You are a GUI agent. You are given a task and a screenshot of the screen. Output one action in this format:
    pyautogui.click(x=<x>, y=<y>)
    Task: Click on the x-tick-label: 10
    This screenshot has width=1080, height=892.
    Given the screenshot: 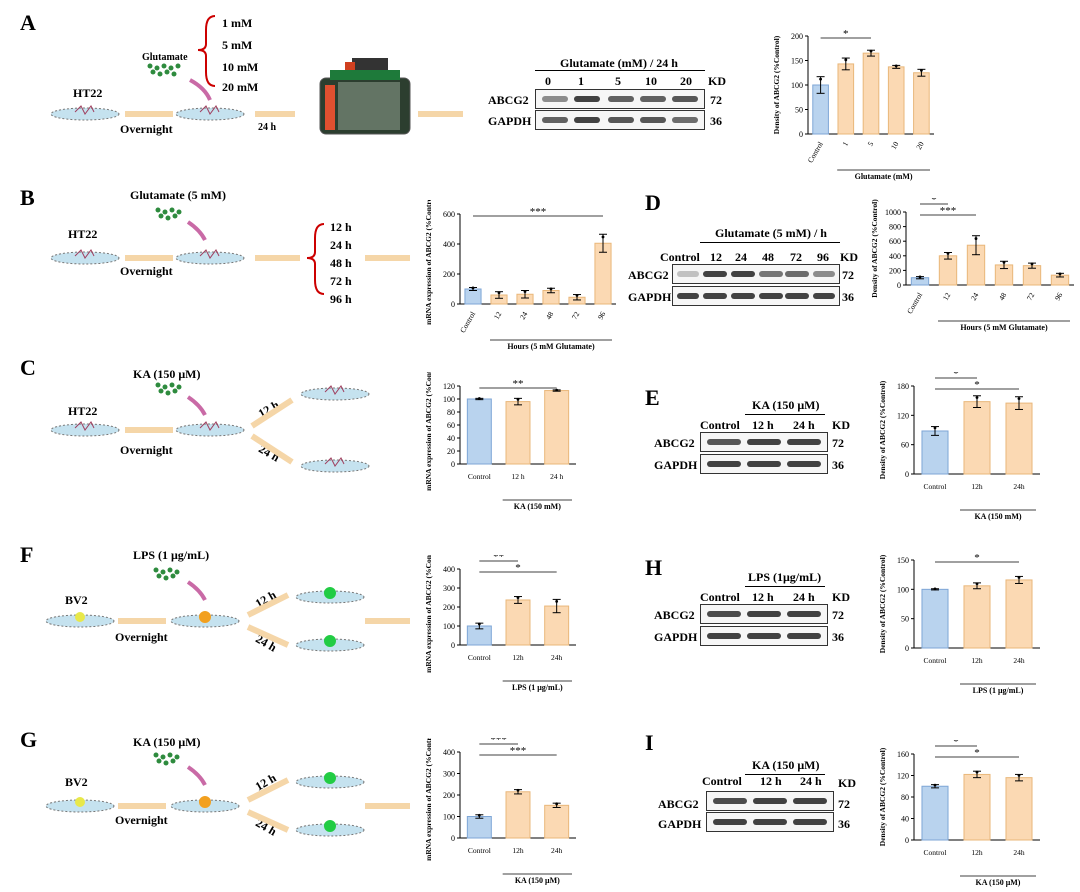 What is the action you would take?
    pyautogui.click(x=895, y=145)
    